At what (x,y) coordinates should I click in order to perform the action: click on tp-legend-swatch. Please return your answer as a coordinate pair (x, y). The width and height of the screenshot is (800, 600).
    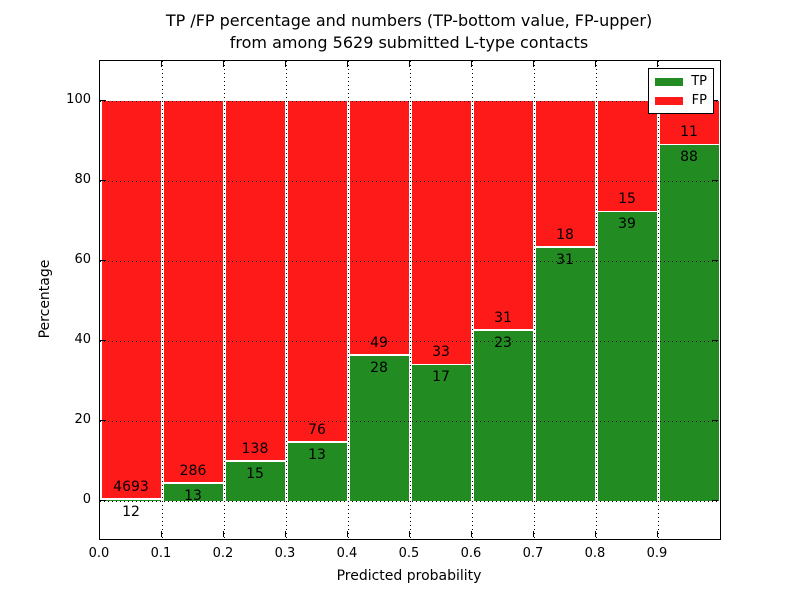
    Looking at the image, I should click on (669, 81).